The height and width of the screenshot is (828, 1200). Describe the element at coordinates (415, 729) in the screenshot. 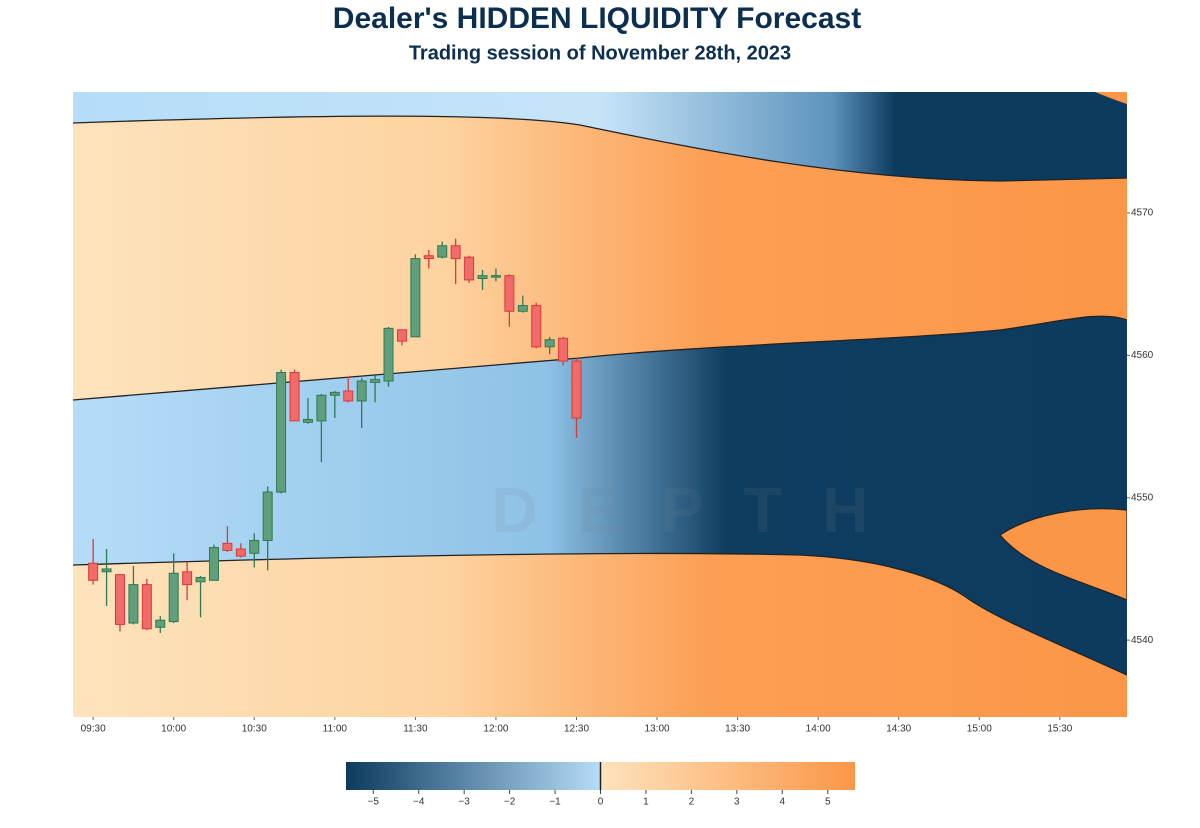

I see `x-tick-label: 11:30` at that location.